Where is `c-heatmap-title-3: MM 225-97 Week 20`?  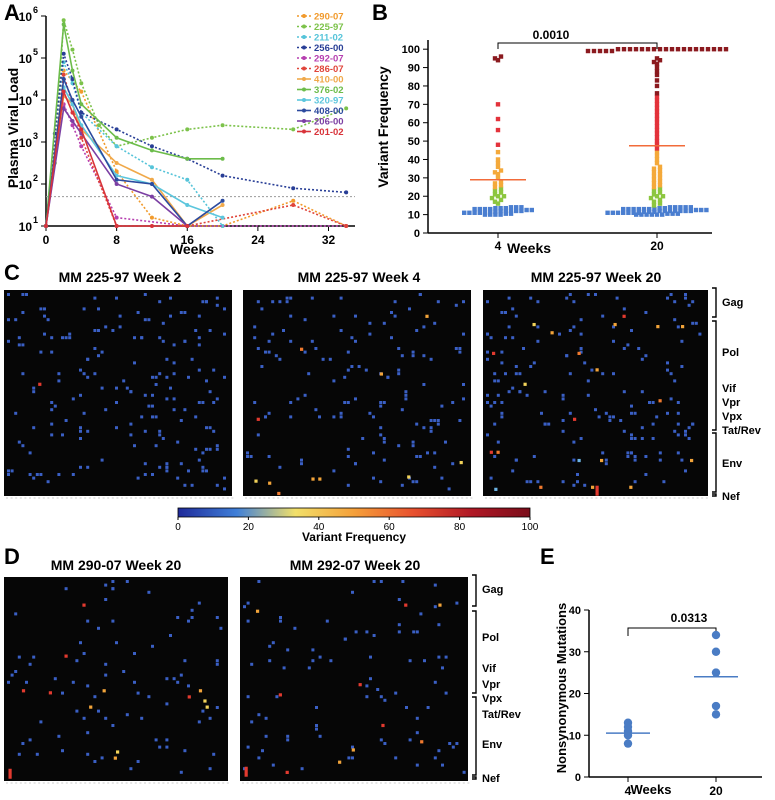
c-heatmap-title-3: MM 225-97 Week 20 is located at coordinates (596, 277).